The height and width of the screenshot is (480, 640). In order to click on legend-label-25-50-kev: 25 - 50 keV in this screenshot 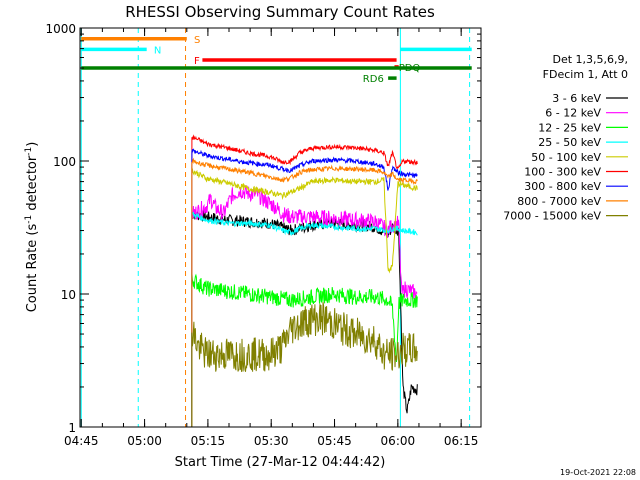, I will do `click(569, 142)`.